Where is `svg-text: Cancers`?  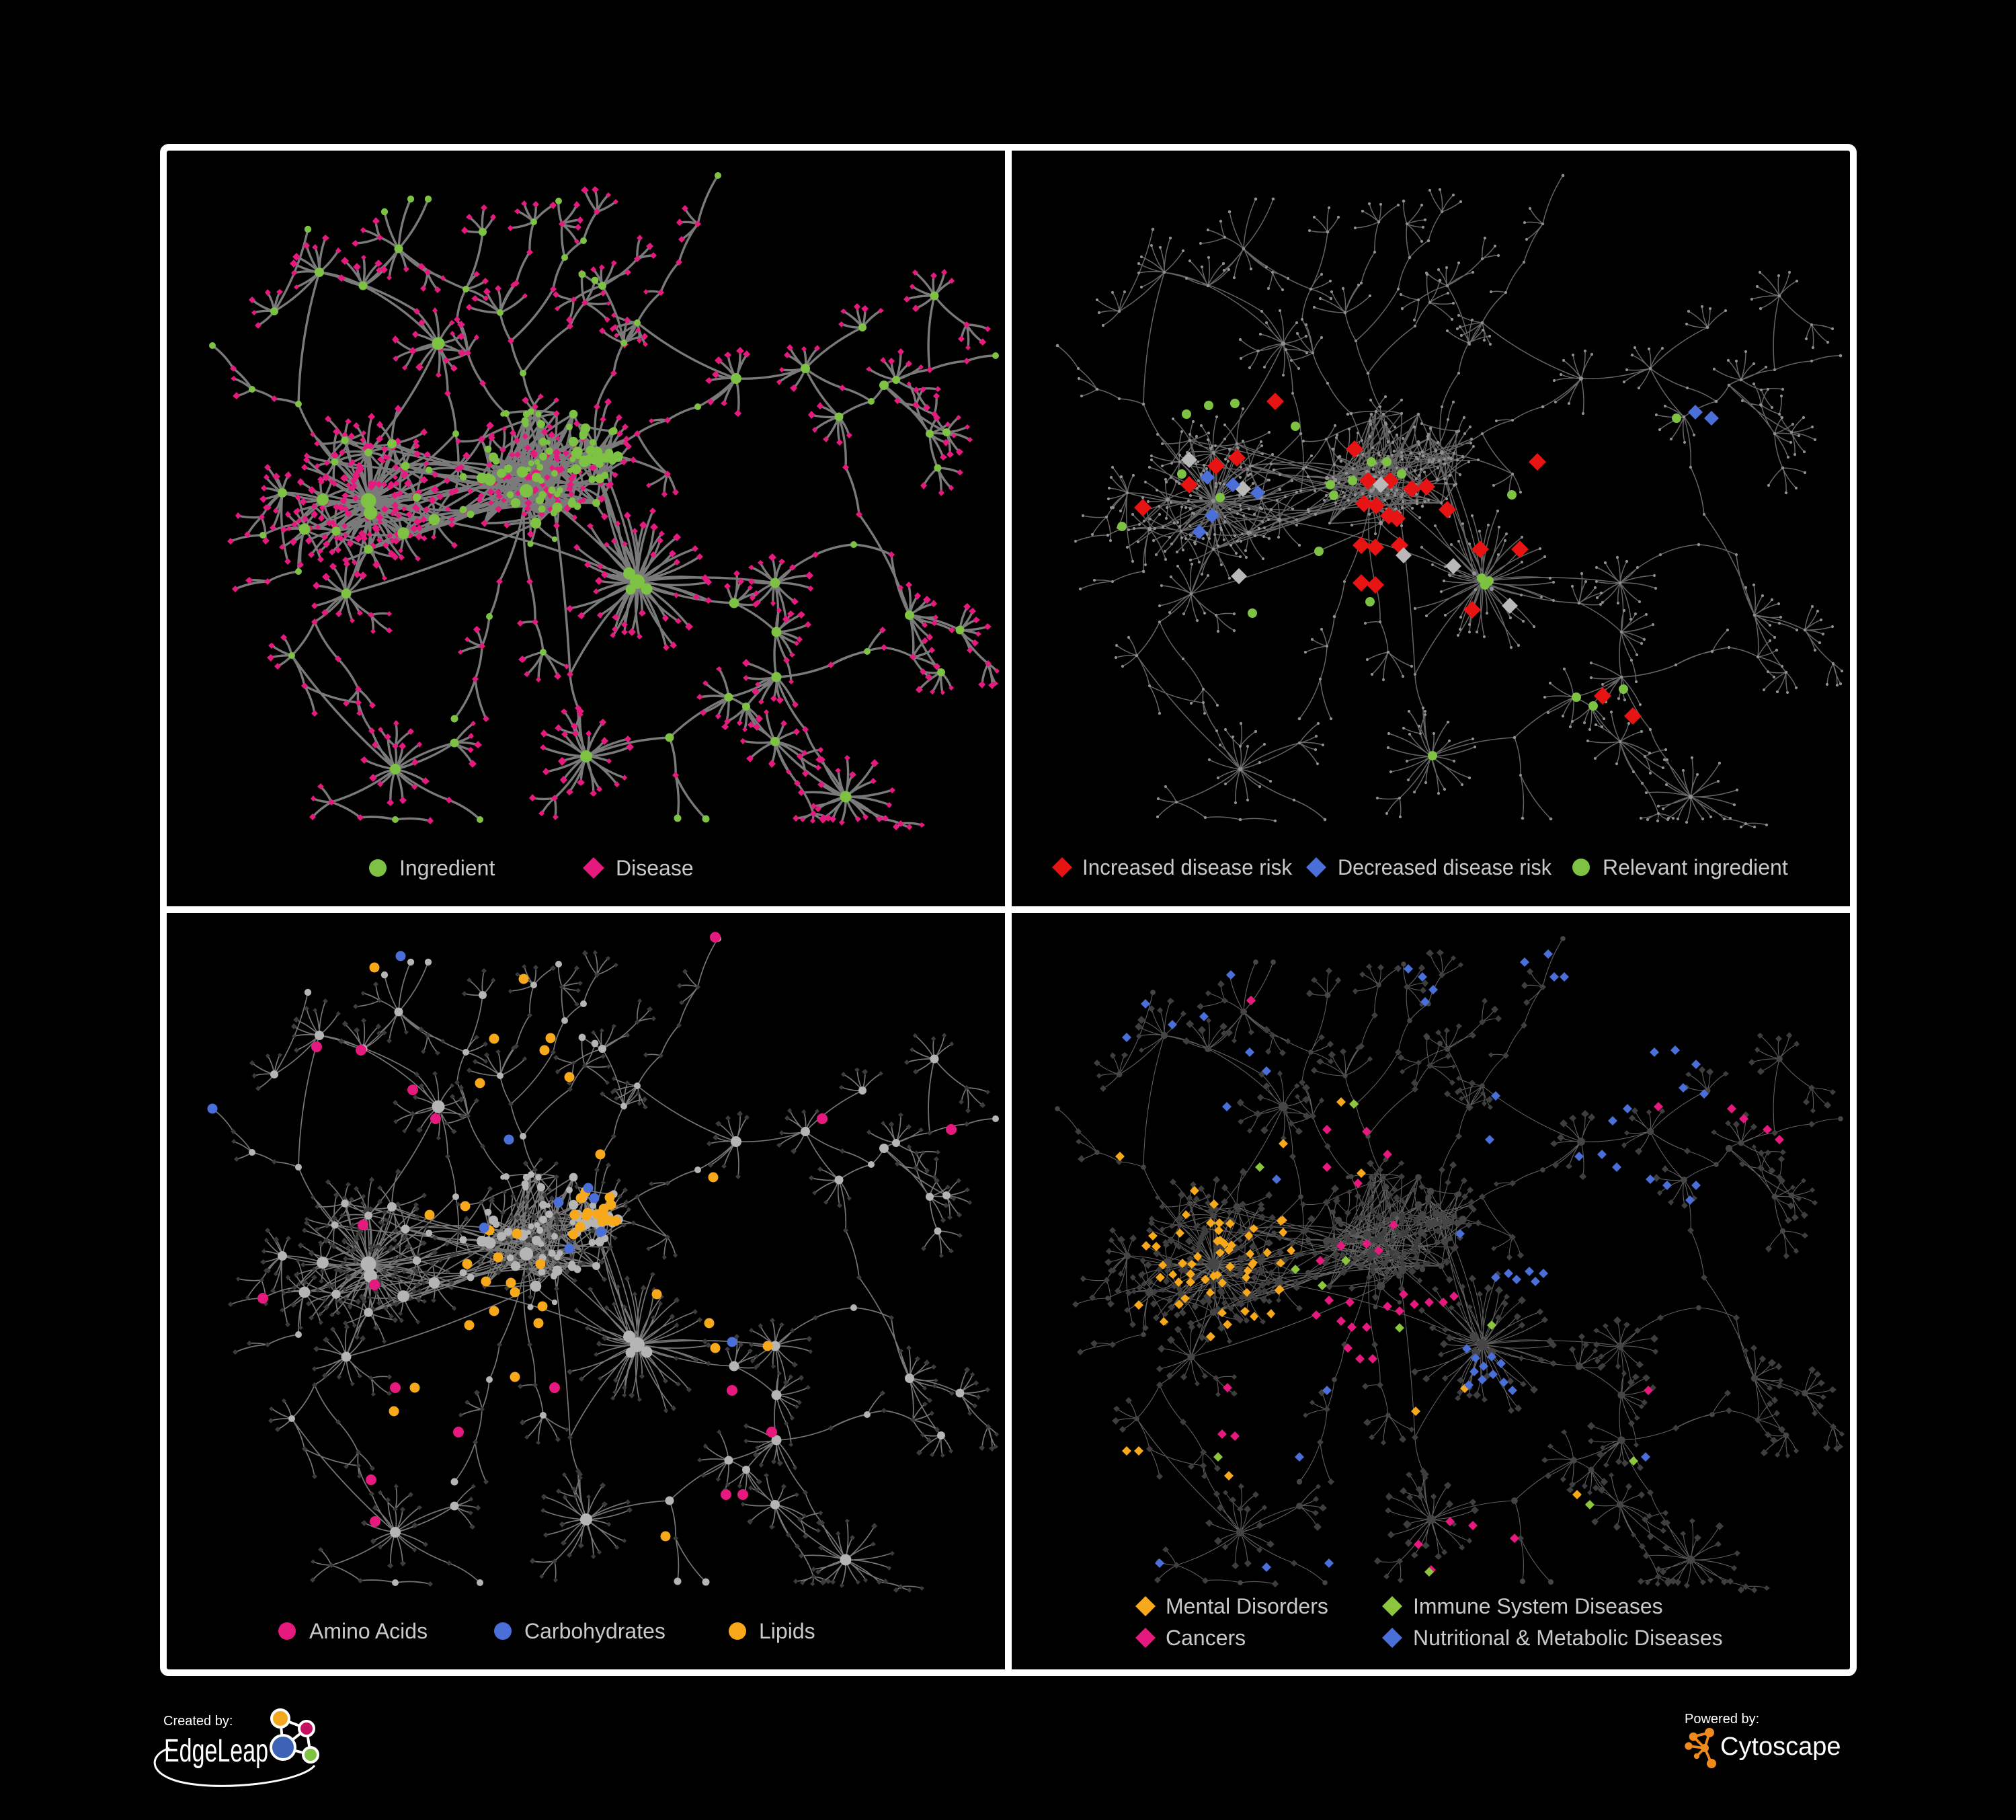
svg-text: Cancers is located at coordinates (1206, 1638).